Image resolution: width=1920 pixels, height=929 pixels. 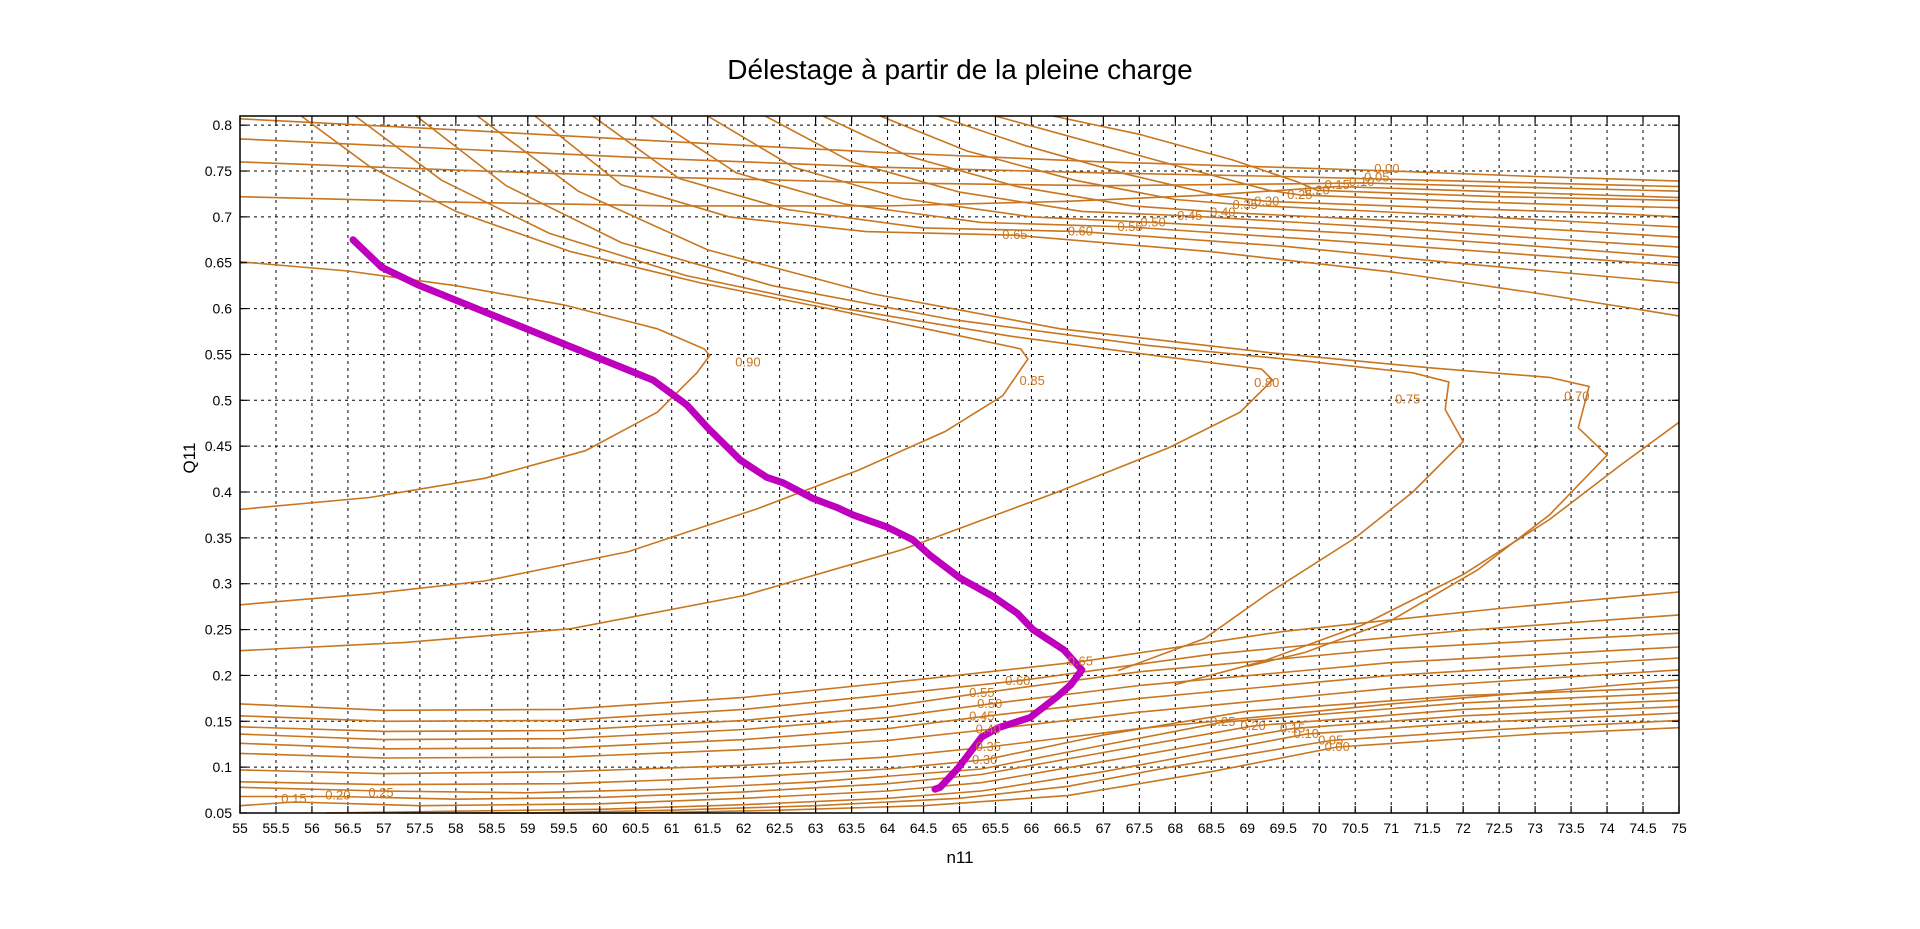 What do you see at coordinates (491, 828) in the screenshot?
I see `x-tick-label: 58.5` at bounding box center [491, 828].